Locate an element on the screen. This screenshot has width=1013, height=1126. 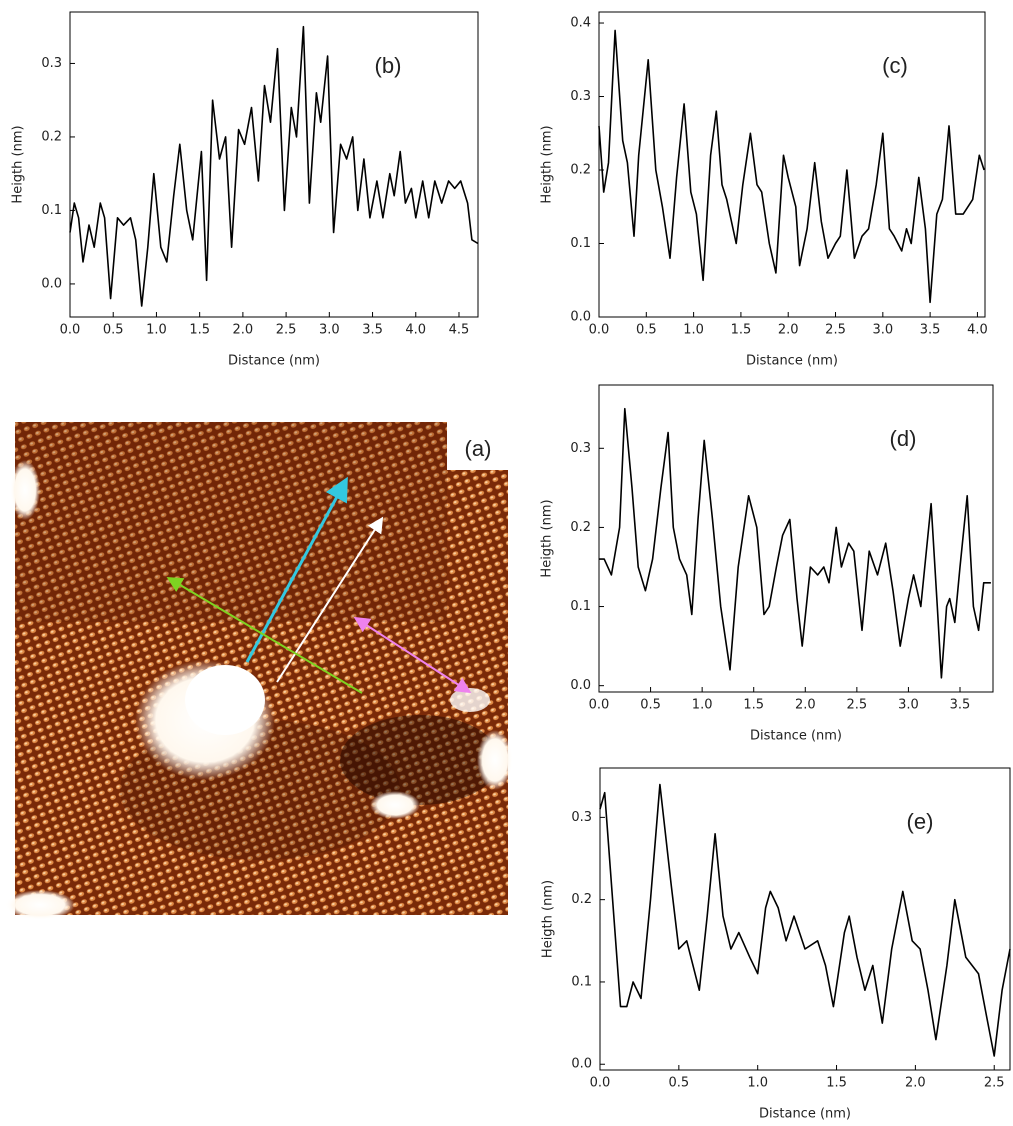
panel-label: (e) is located at coordinates (920, 821).